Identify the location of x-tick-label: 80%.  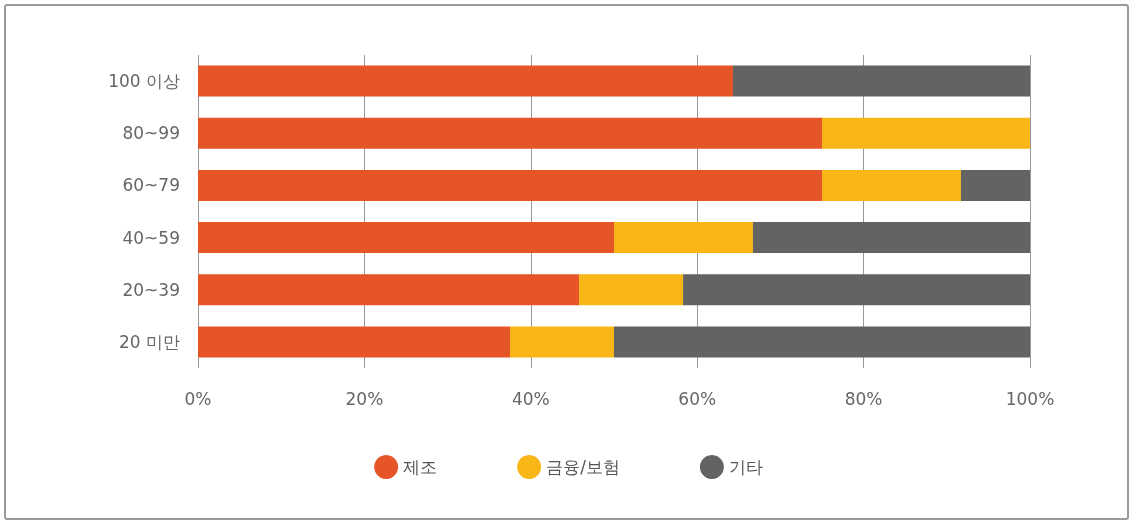
(863, 398).